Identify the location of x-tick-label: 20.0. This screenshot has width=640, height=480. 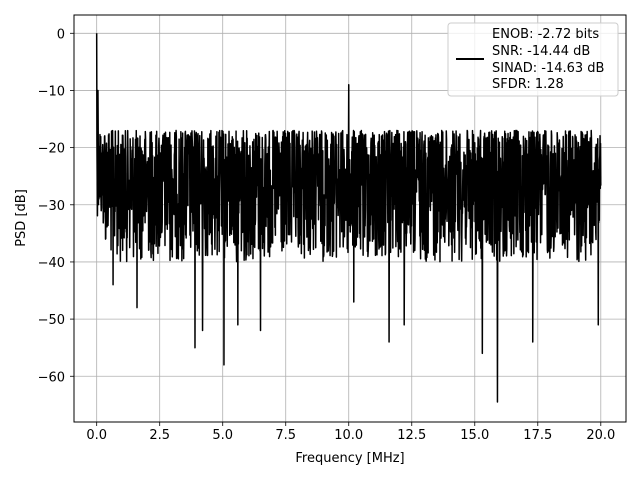
(600, 435).